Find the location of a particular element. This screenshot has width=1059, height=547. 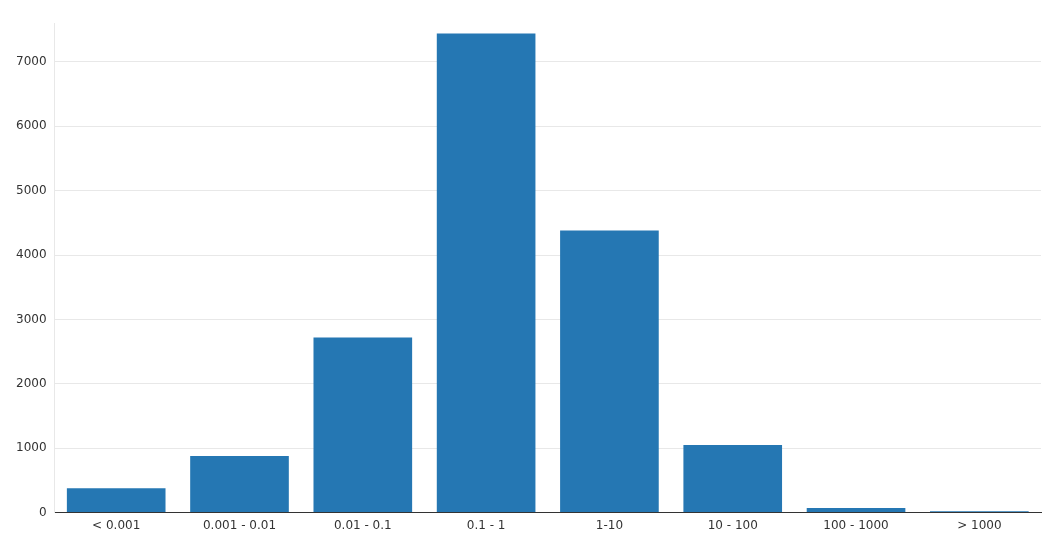

y-tick-label: 1000 is located at coordinates (31, 447).